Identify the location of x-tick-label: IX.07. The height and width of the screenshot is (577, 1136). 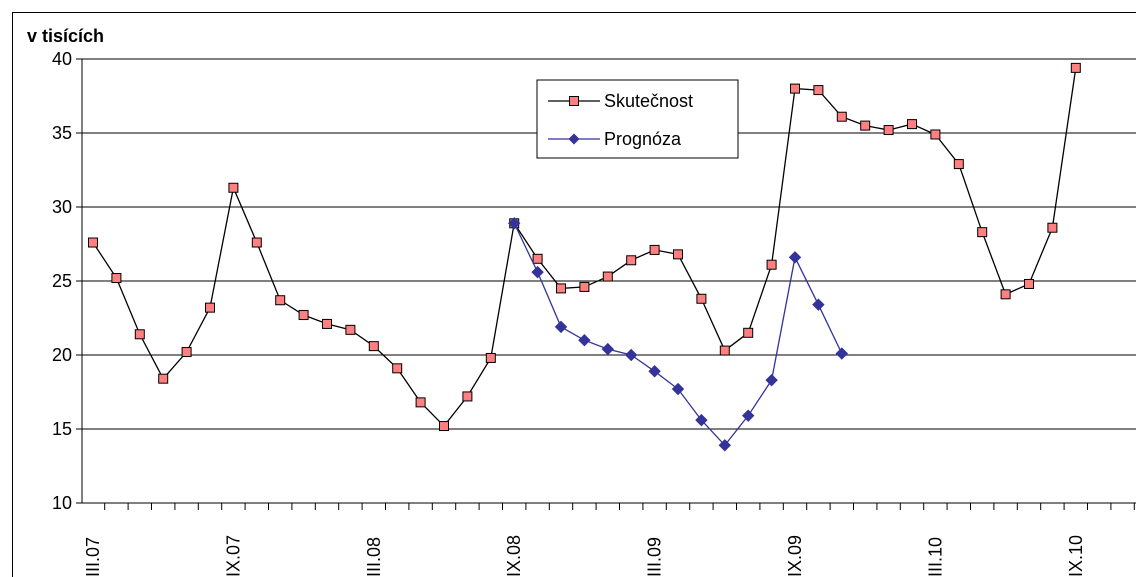
(233, 556).